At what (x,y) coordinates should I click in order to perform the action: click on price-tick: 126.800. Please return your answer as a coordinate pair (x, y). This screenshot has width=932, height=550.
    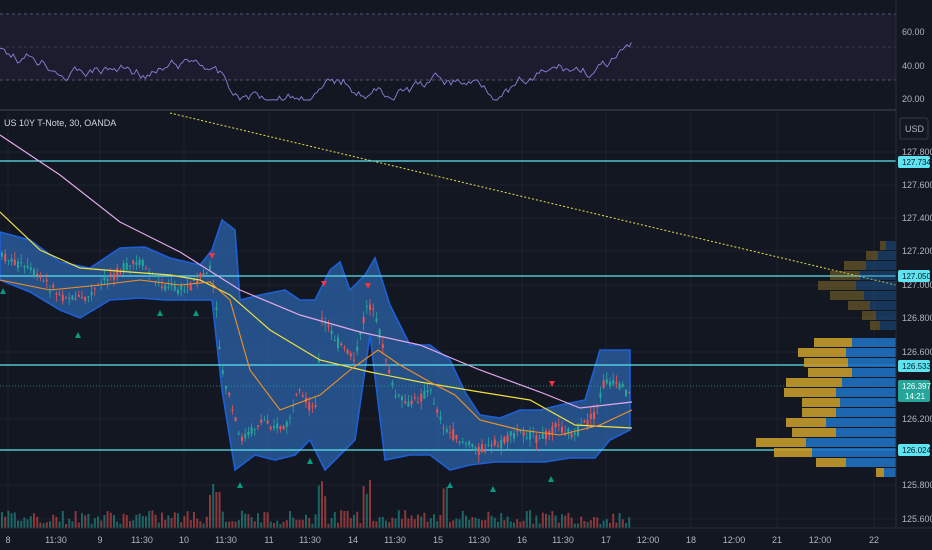
    Looking at the image, I should click on (917, 318).